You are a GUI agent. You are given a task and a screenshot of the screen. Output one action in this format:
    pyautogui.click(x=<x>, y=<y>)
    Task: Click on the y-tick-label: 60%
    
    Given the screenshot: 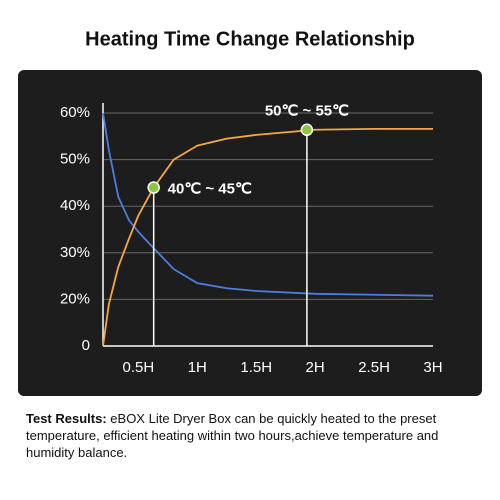 What is the action you would take?
    pyautogui.click(x=75, y=112)
    